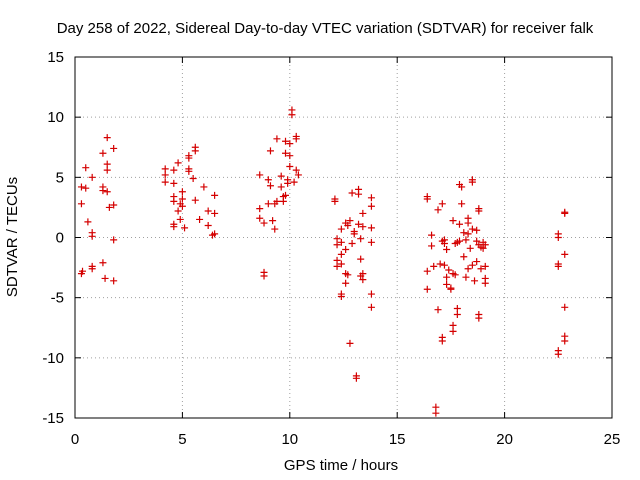  What do you see at coordinates (53, 418) in the screenshot?
I see `y-tick-label: -15` at bounding box center [53, 418].